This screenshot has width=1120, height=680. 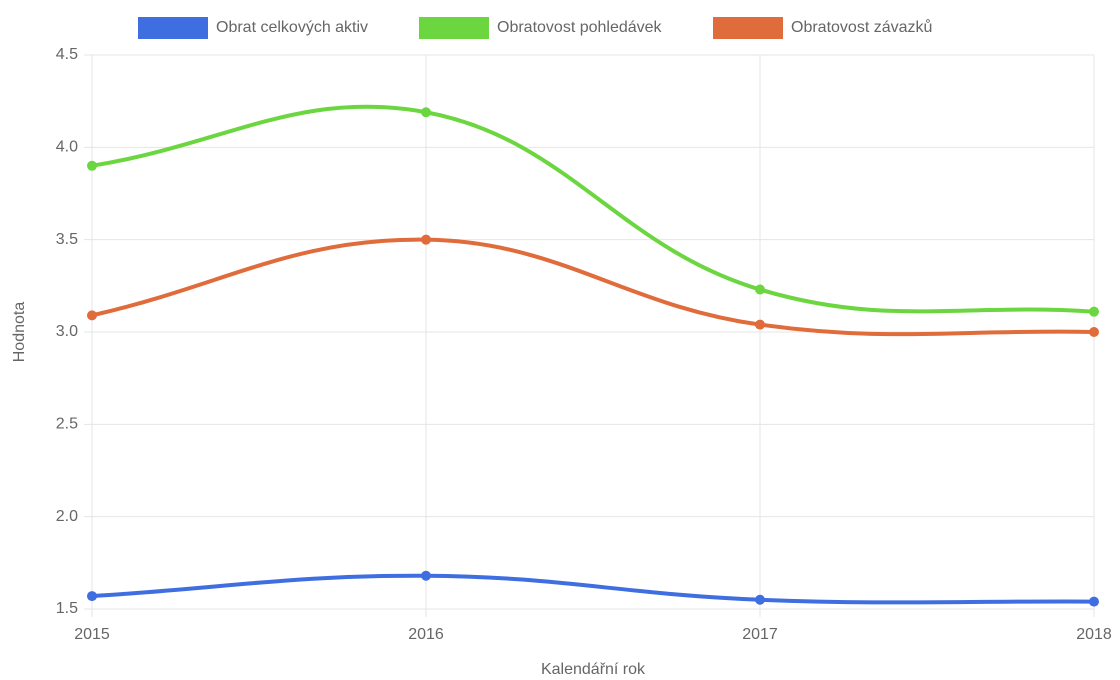 I want to click on y-tick-label: 3.5, so click(x=67, y=239).